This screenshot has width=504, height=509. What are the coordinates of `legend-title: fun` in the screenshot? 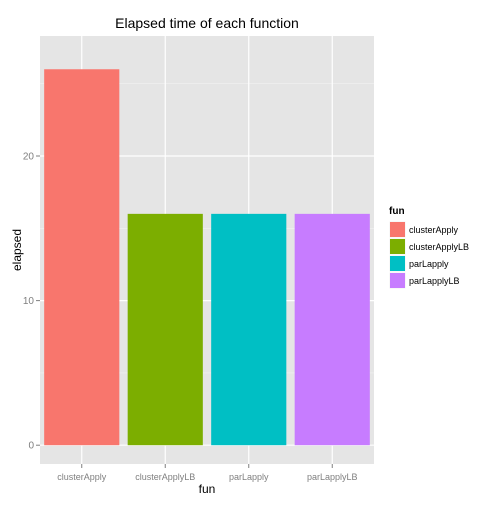 It's located at (397, 211).